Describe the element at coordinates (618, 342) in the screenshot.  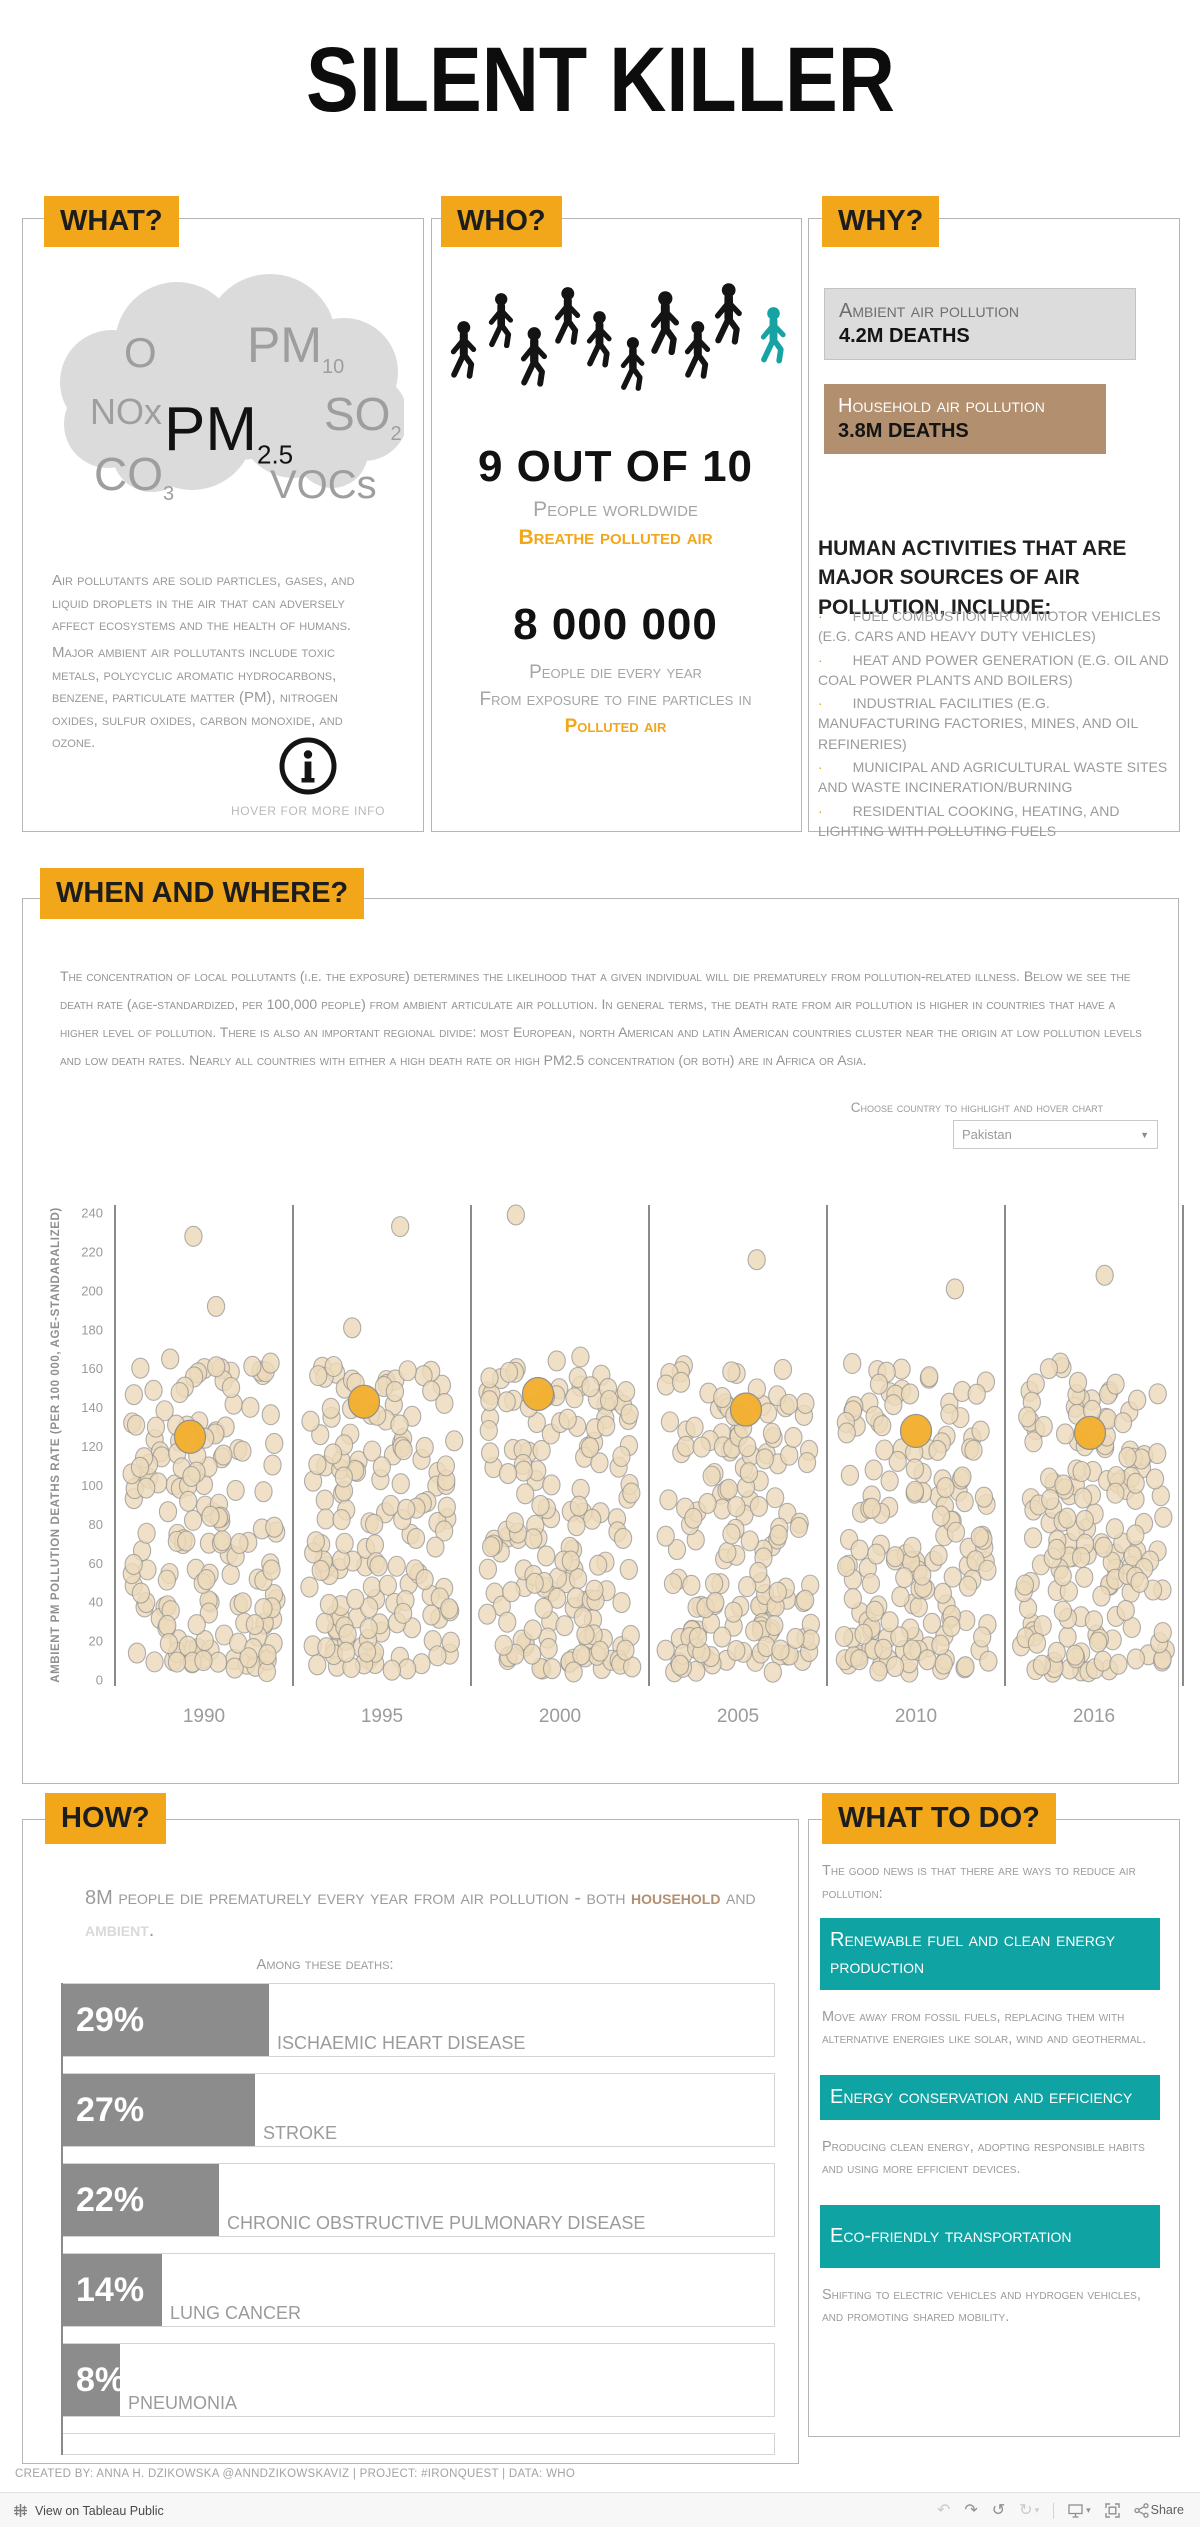
I see `people-pictogram` at that location.